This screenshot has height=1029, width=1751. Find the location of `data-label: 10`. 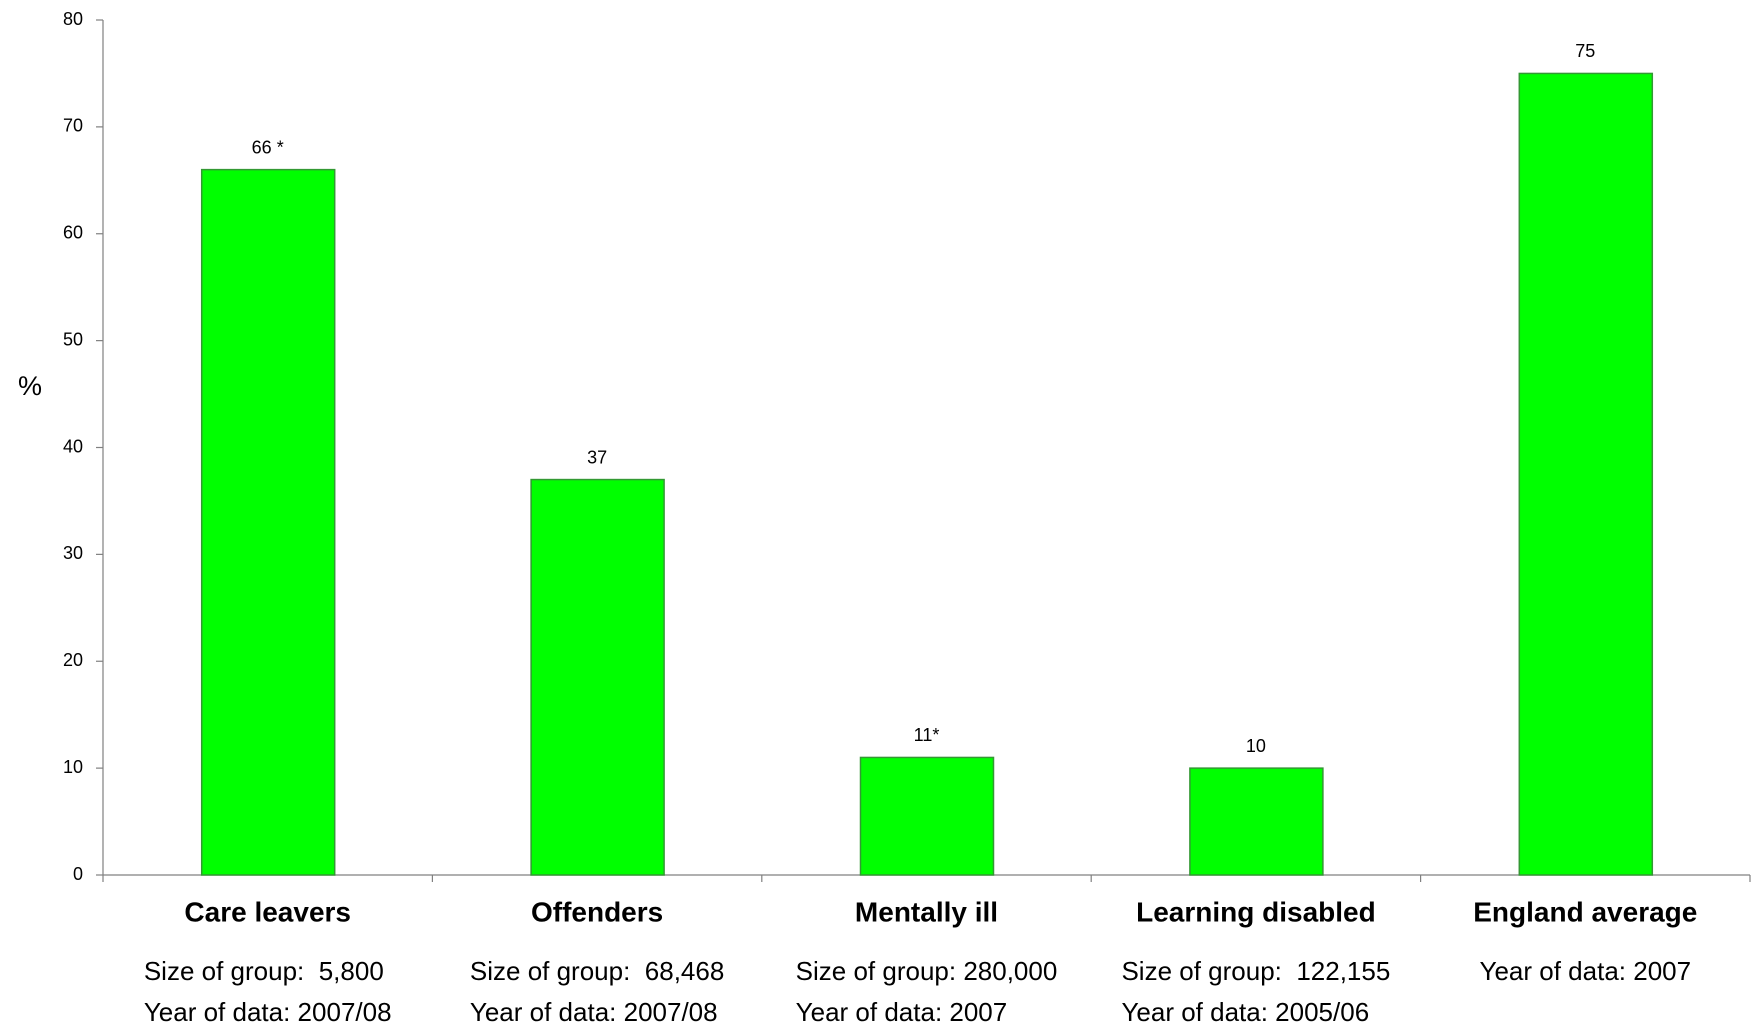

data-label: 10 is located at coordinates (1256, 746).